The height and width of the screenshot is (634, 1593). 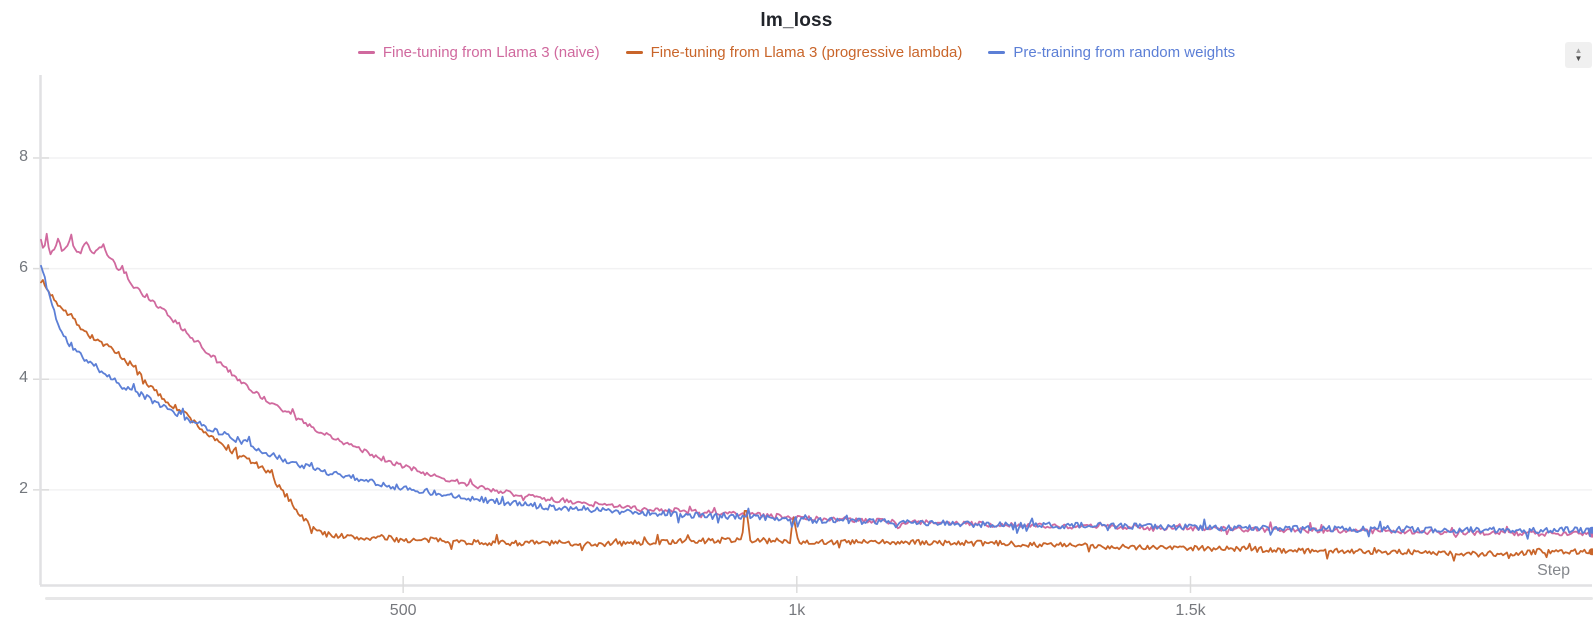 I want to click on legend-item-pretraining: Pre-training from random weights, so click(x=1111, y=52).